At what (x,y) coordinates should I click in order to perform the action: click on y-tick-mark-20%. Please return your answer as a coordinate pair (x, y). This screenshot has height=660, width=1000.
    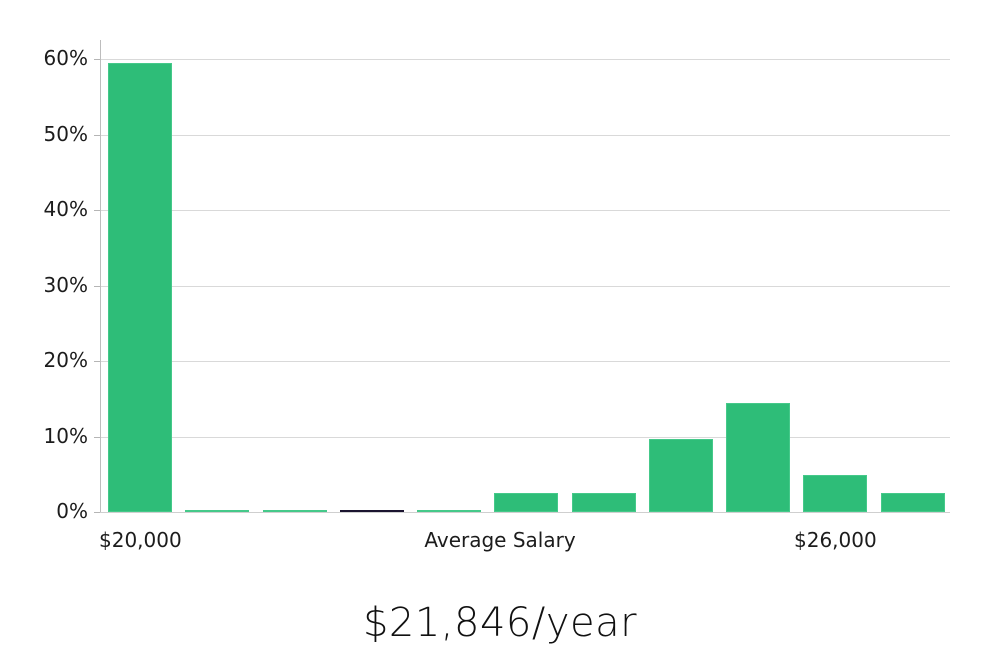
    Looking at the image, I should click on (97, 361).